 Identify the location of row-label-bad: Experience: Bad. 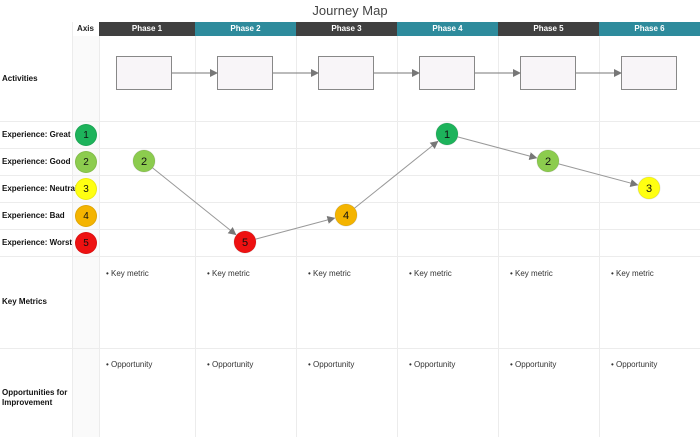
(33, 215).